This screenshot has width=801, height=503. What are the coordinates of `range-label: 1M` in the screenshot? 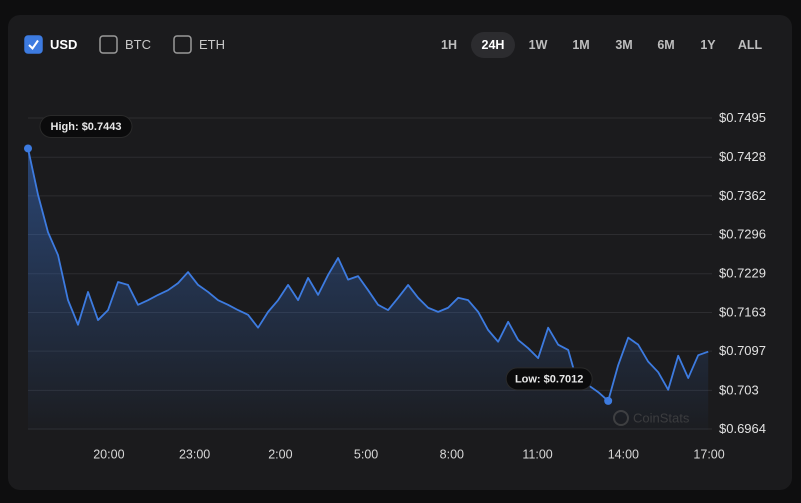 It's located at (580, 45).